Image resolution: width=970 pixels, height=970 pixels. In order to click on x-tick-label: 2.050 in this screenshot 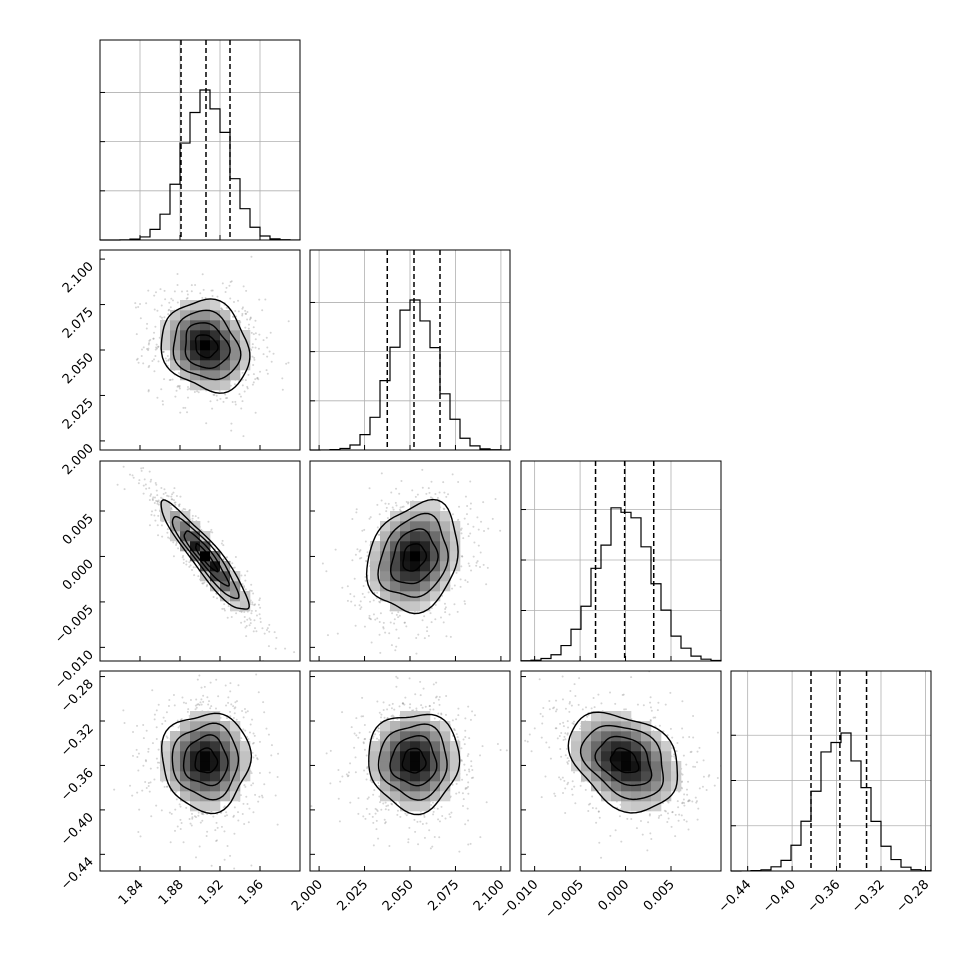, I will do `click(398, 895)`.